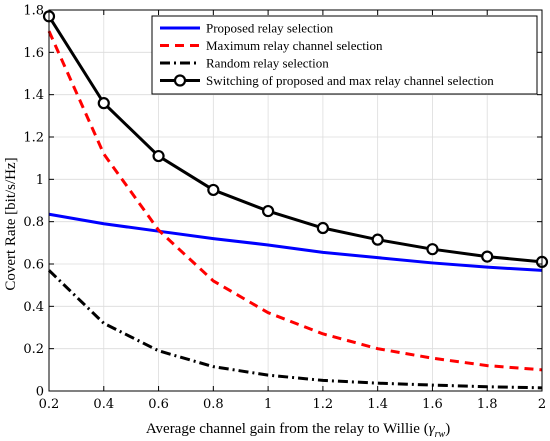 The width and height of the screenshot is (550, 441). Describe the element at coordinates (33, 307) in the screenshot. I see `y-tick-label: 0.4` at that location.